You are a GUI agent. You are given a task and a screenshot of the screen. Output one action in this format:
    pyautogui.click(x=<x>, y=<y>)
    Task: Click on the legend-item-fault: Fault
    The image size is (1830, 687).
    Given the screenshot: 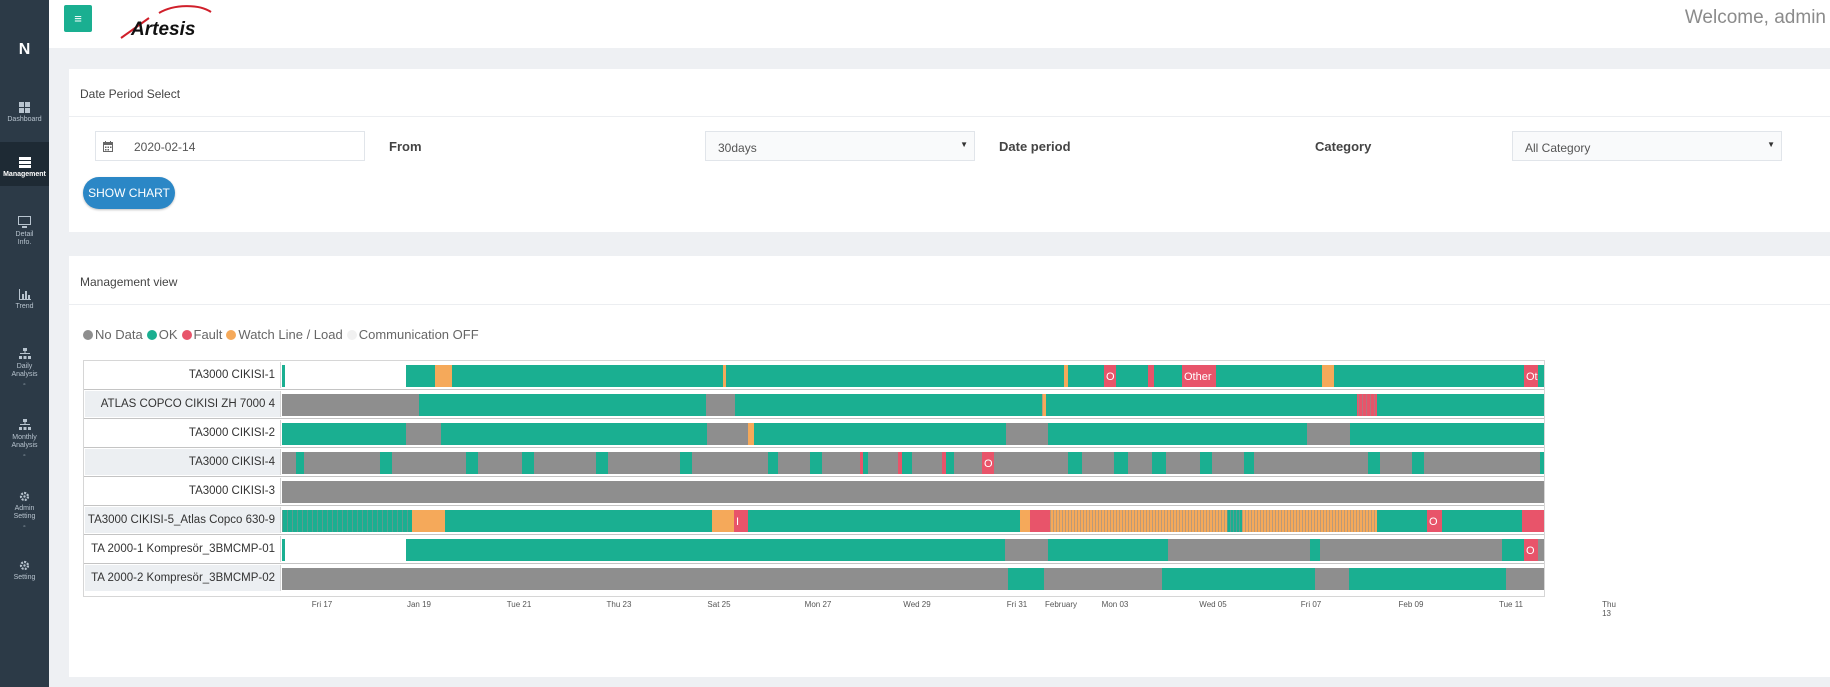 What is the action you would take?
    pyautogui.click(x=201, y=334)
    